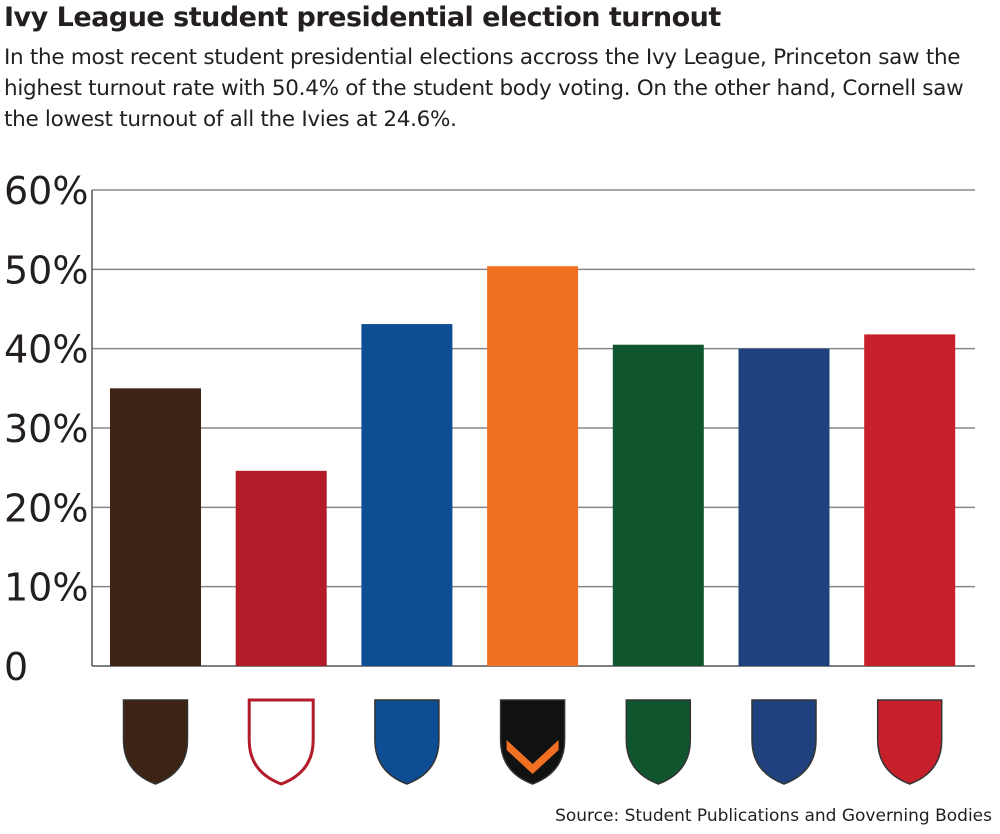 The height and width of the screenshot is (834, 1000). Describe the element at coordinates (46, 588) in the screenshot. I see `y-tick-label: 10%` at that location.